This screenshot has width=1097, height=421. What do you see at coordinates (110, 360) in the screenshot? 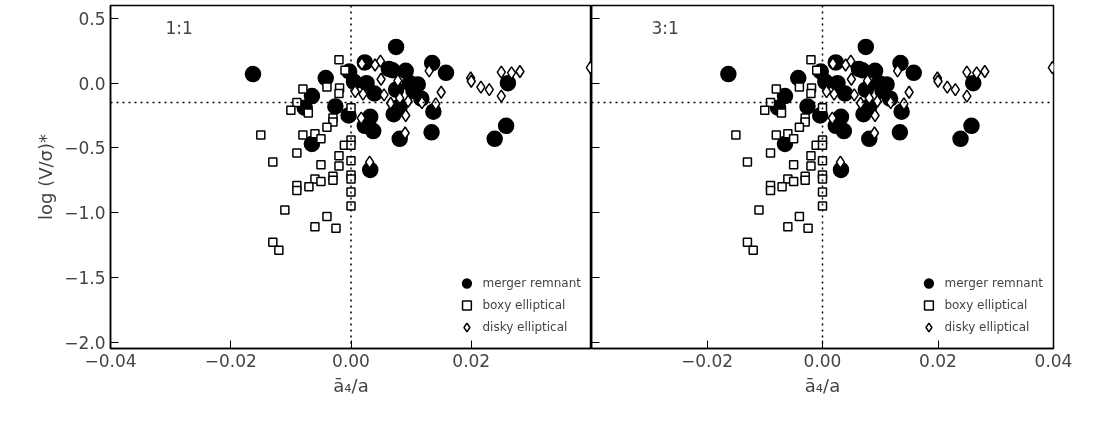
I see `x-tick-label: −0.04` at bounding box center [110, 360].